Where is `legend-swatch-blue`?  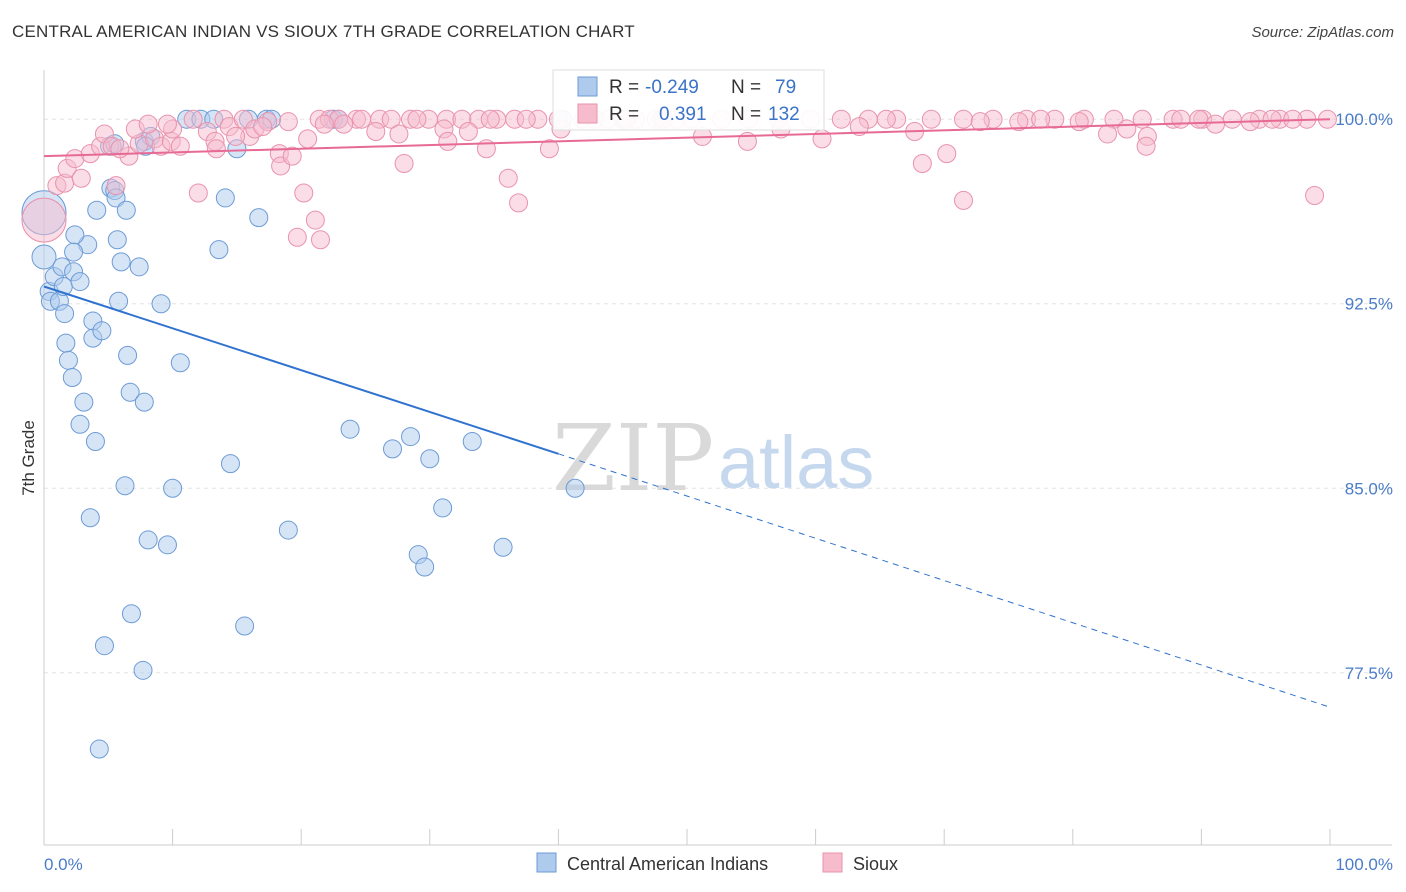 legend-swatch-blue is located at coordinates (587, 86).